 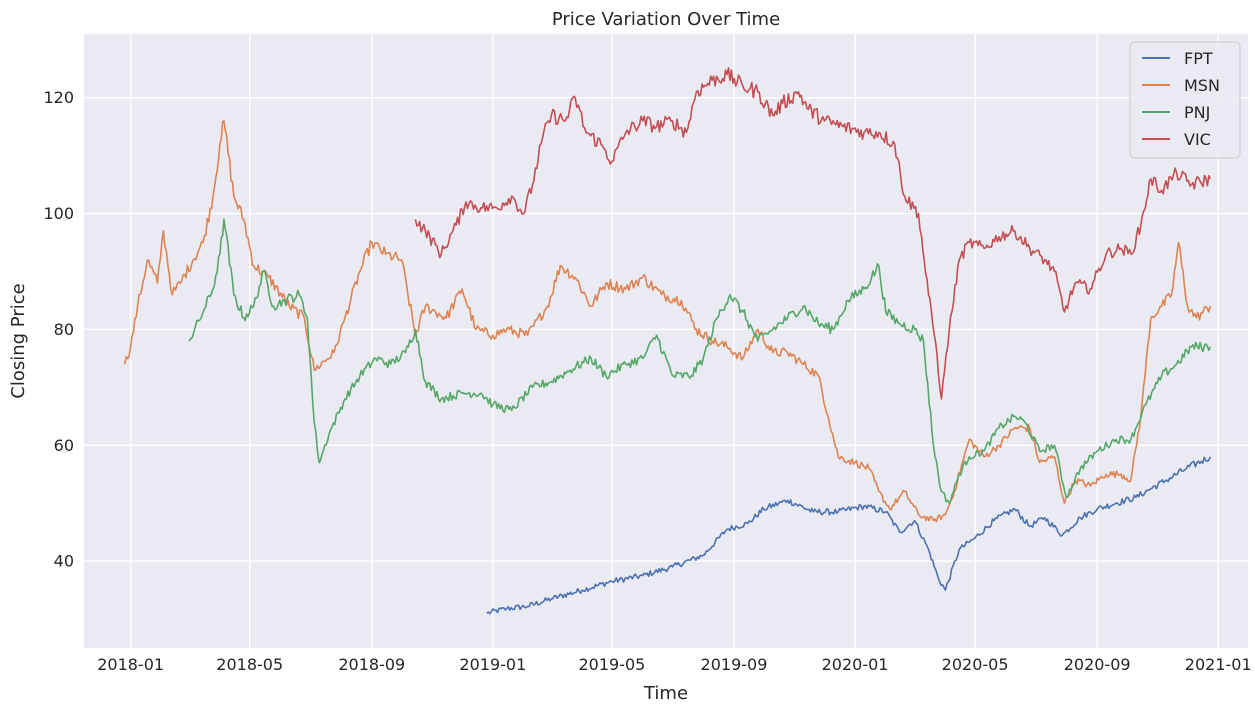 I want to click on legend: FPT MSN PNJ VIC, so click(x=1185, y=100).